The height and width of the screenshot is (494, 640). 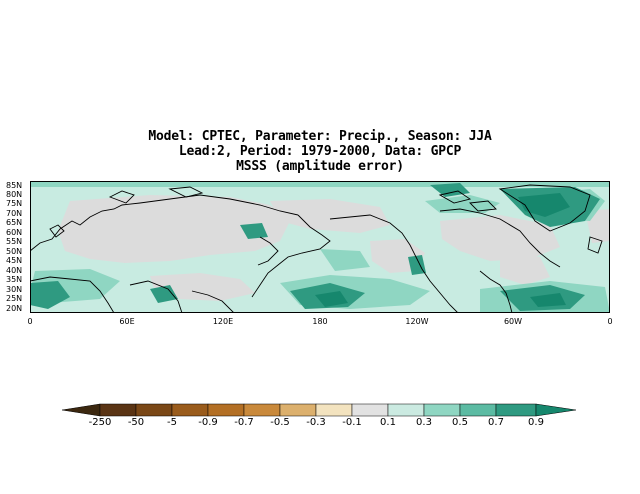 What do you see at coordinates (208, 422) in the screenshot?
I see `colorbar-label: -0.9` at bounding box center [208, 422].